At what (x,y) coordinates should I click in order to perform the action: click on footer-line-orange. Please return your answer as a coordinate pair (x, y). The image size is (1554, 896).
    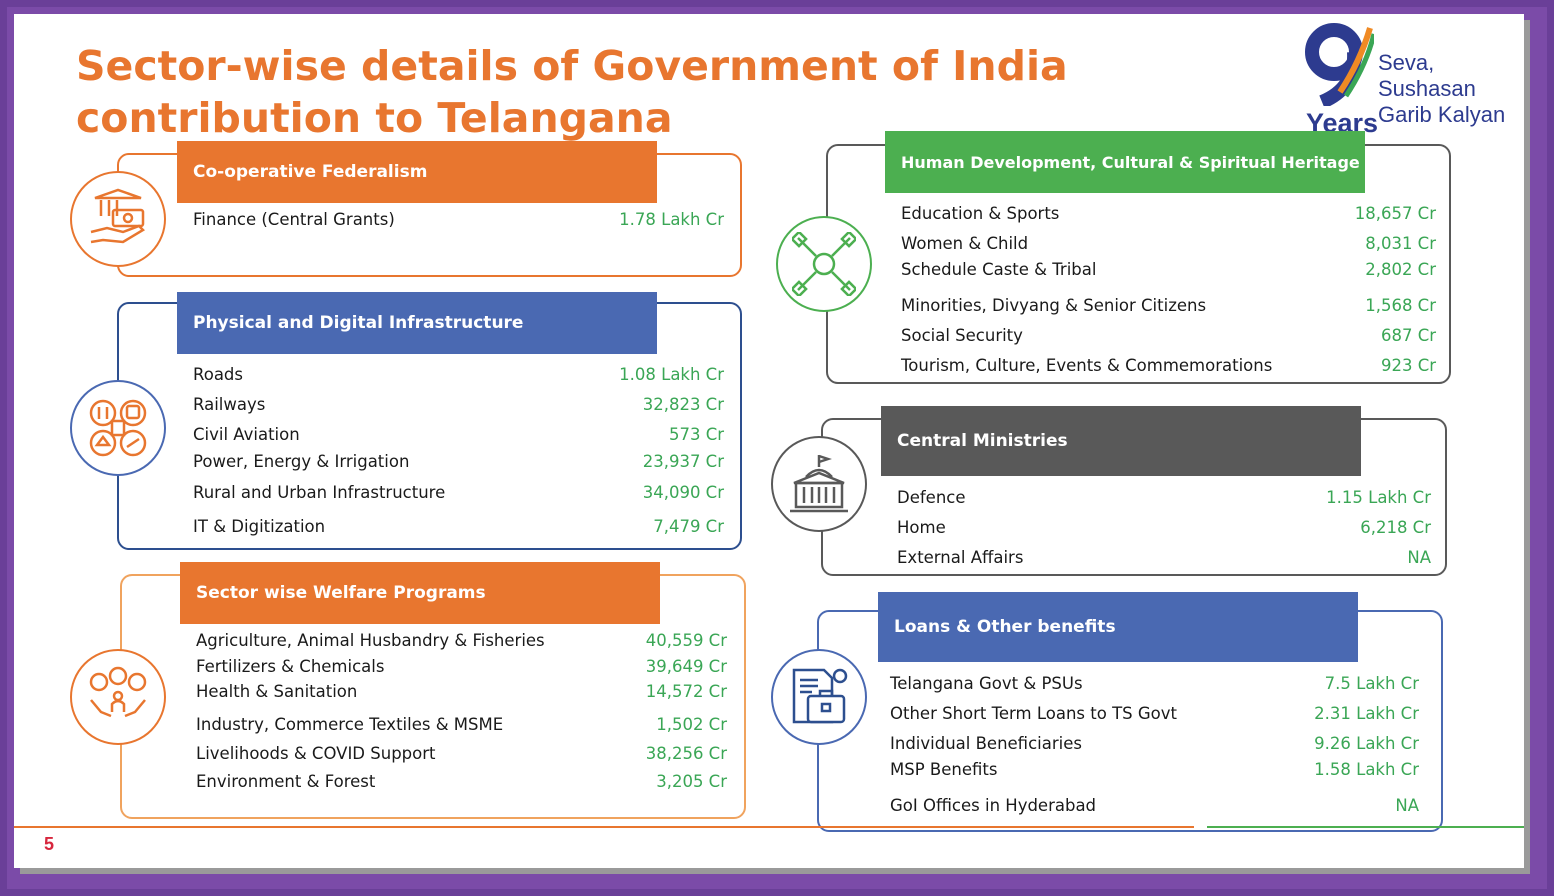
    Looking at the image, I should click on (604, 827).